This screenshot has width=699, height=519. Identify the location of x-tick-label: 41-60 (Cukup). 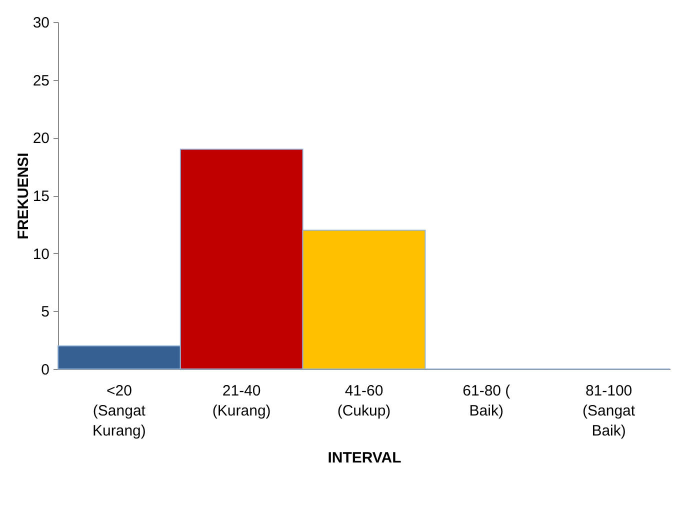
(364, 401).